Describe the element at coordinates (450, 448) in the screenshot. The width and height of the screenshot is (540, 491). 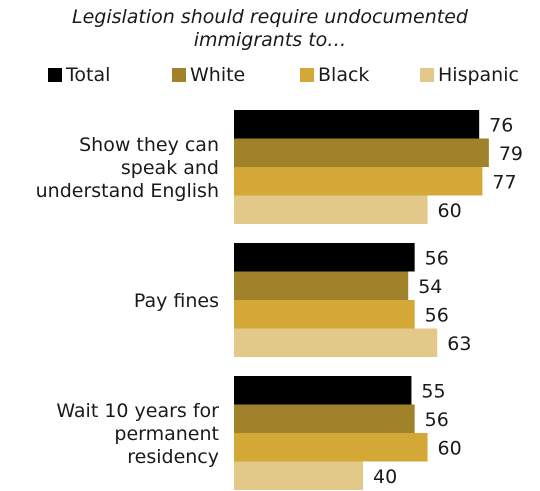
I see `value-label-black-3: 60` at that location.